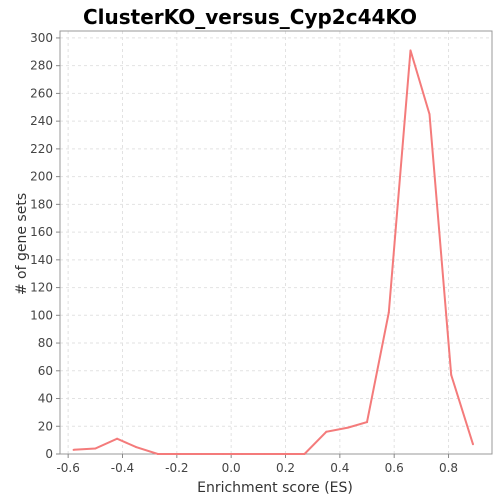 This screenshot has height=500, width=500. I want to click on y-tick-label: 160, so click(41, 232).